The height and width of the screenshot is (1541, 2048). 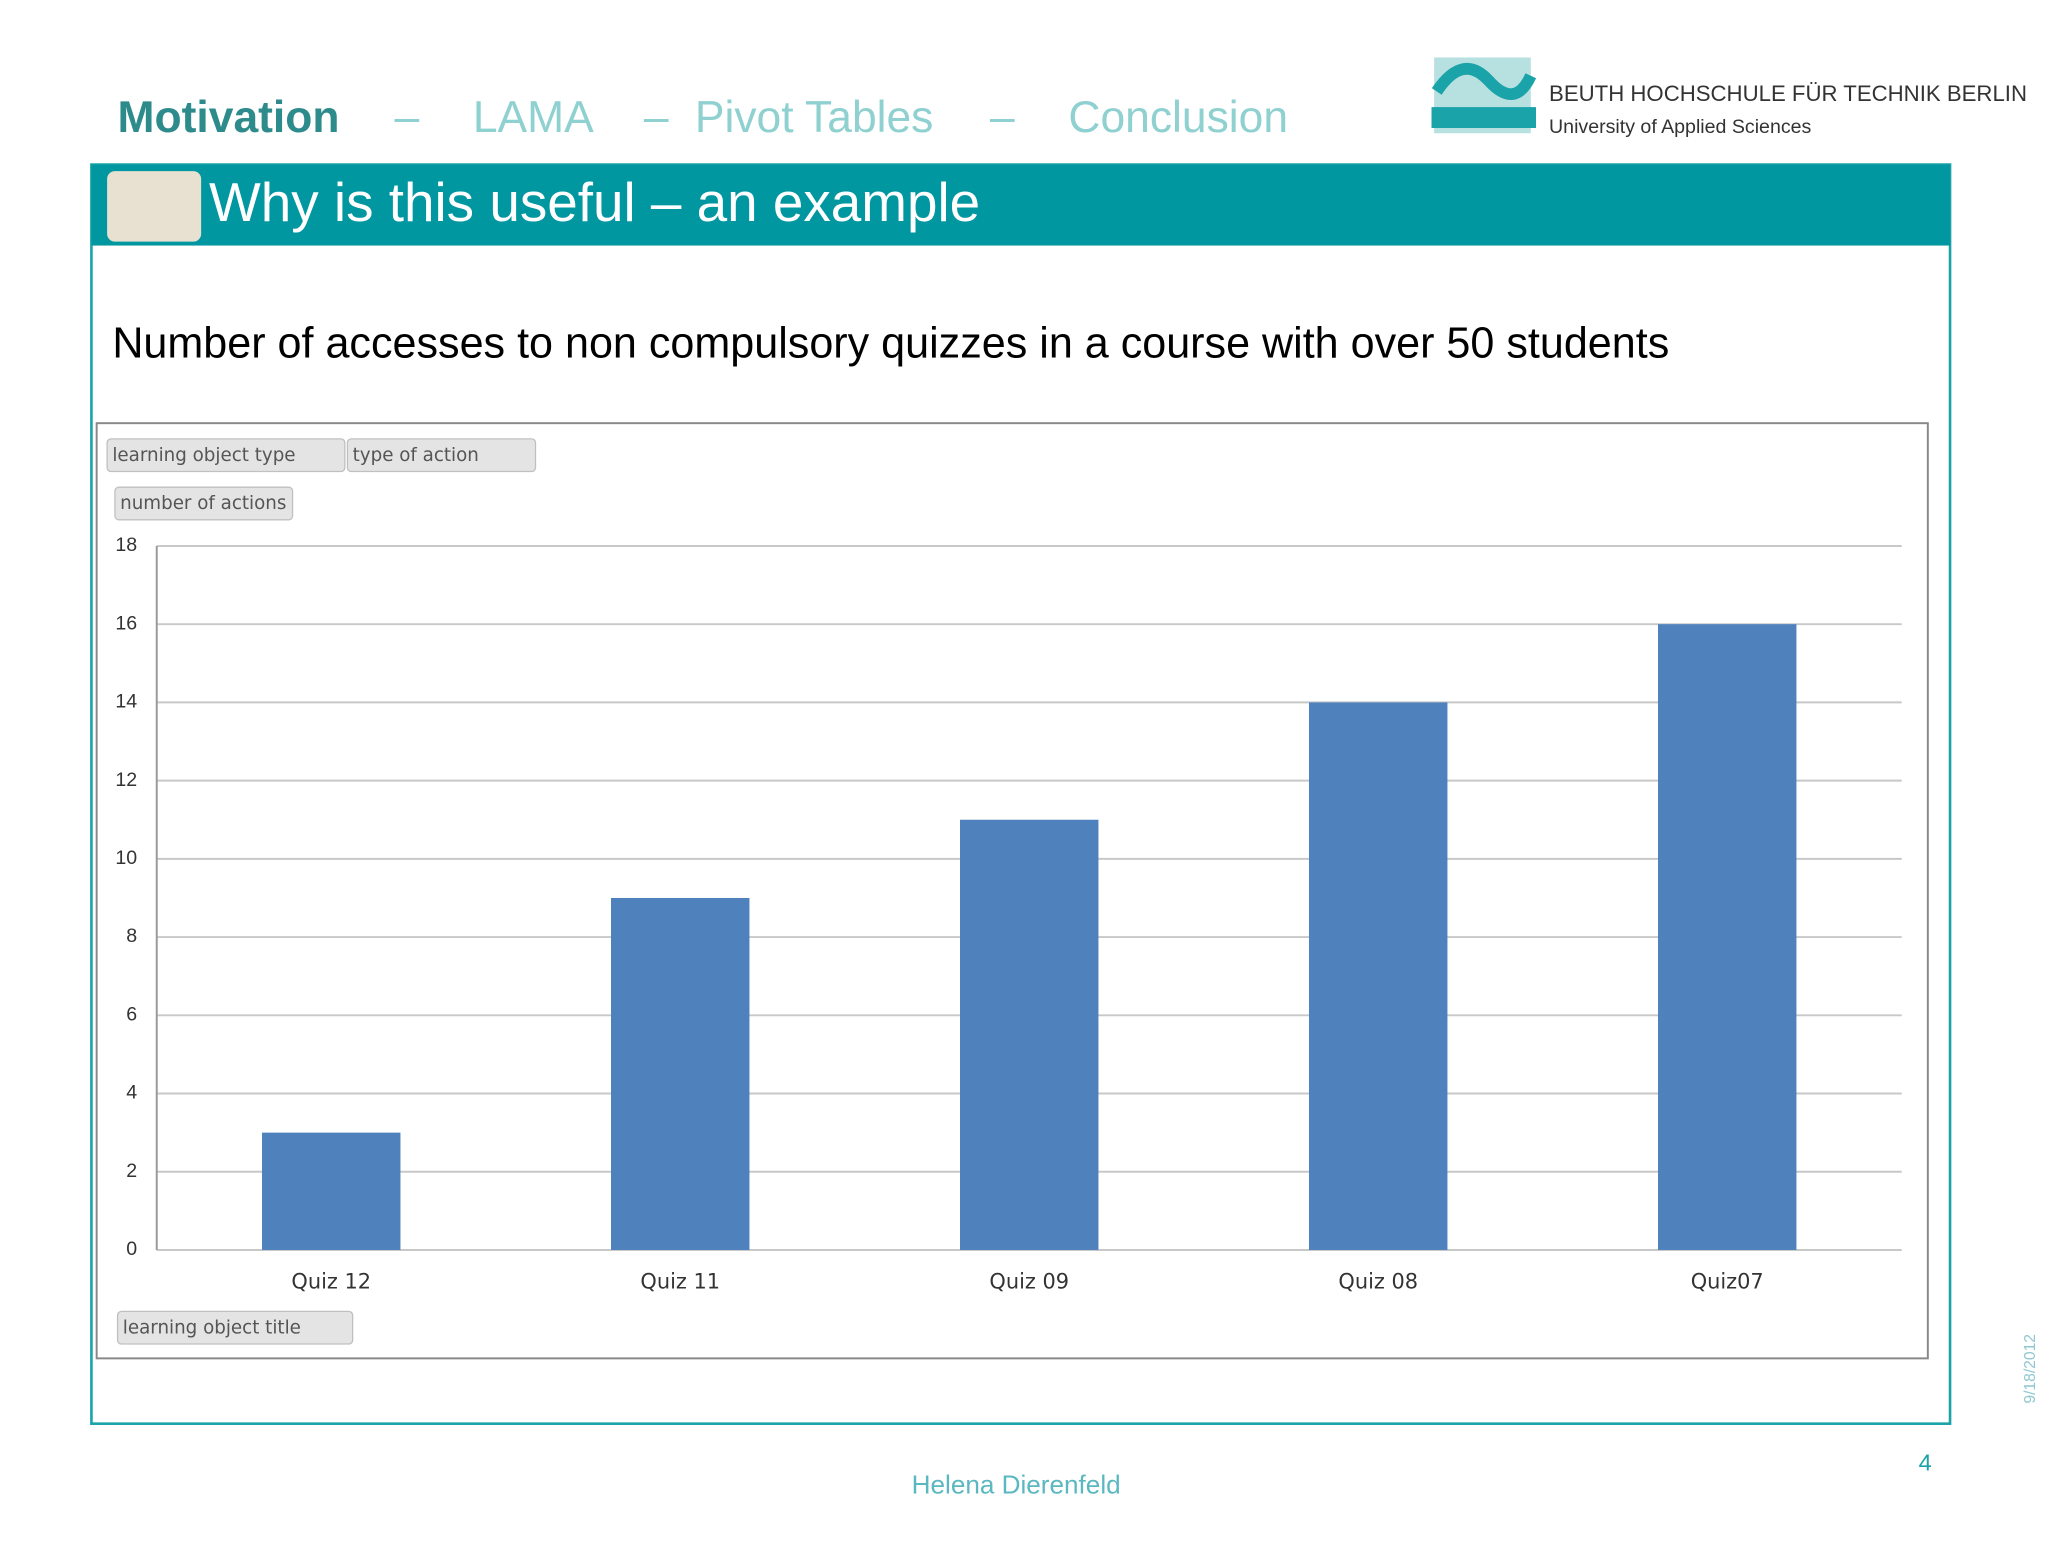 I want to click on logo-icon, so click(x=154, y=206).